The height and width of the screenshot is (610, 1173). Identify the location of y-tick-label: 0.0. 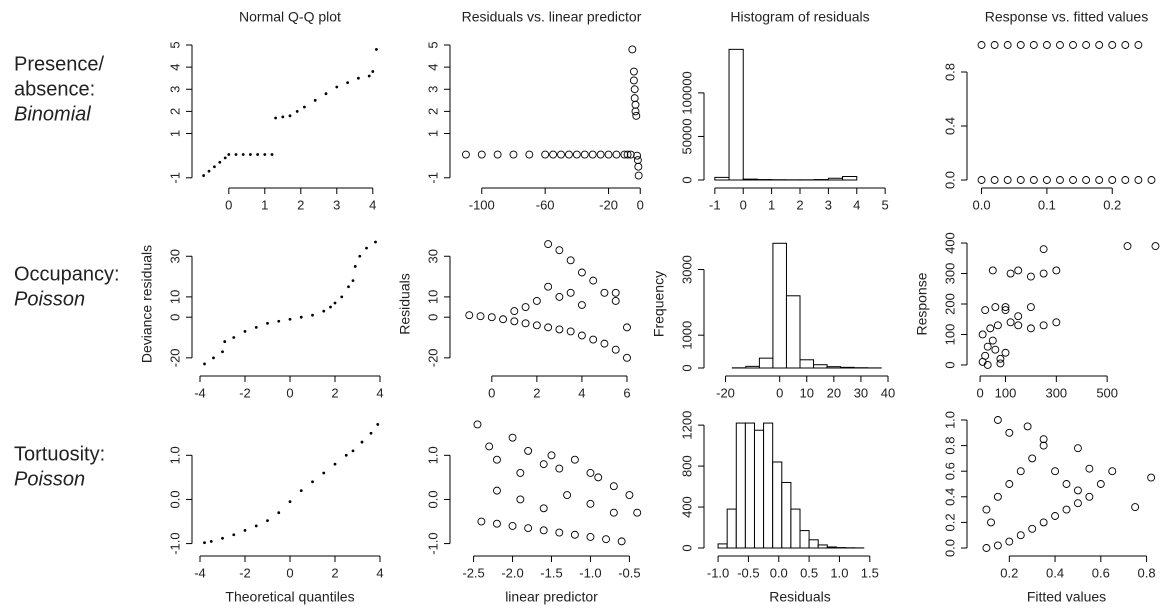
(949, 180).